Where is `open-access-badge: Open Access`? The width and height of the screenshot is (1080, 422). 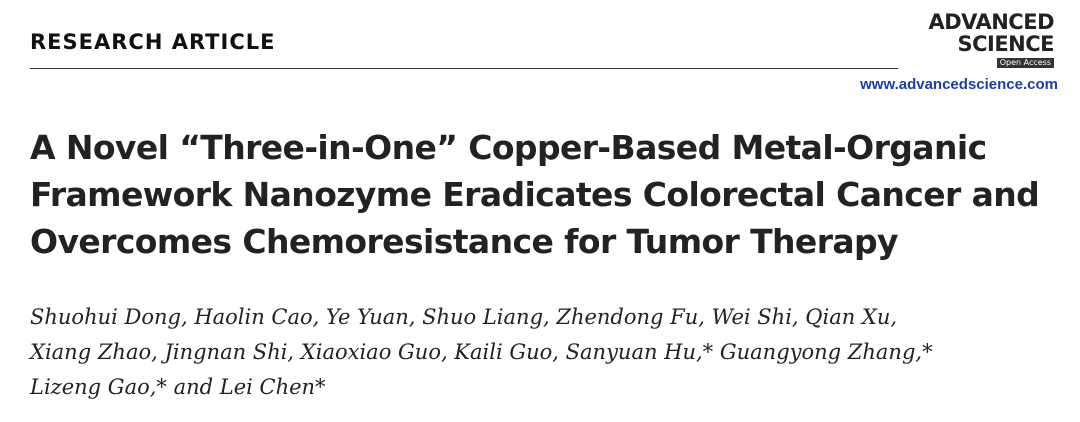 open-access-badge: Open Access is located at coordinates (1025, 63).